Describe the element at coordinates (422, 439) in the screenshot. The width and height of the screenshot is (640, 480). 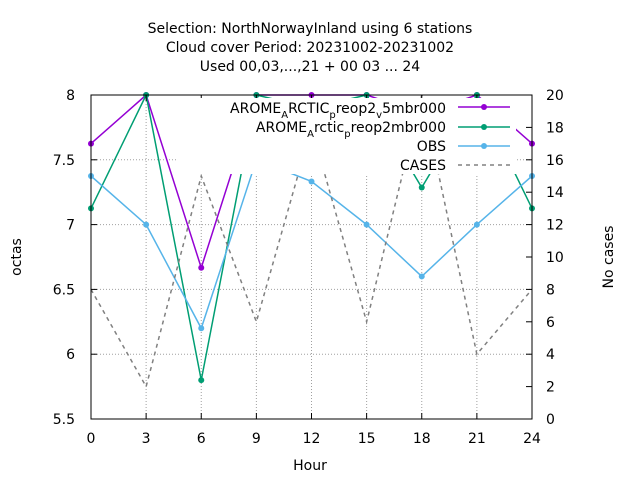
I see `x-tick-label: 18` at that location.